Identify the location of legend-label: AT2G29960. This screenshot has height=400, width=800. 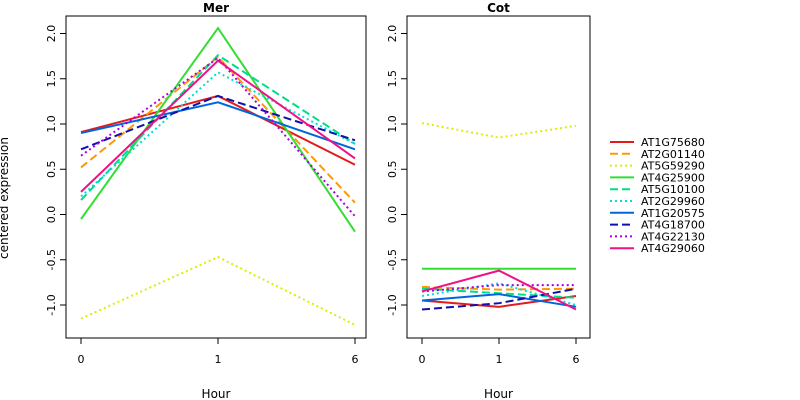
(673, 201).